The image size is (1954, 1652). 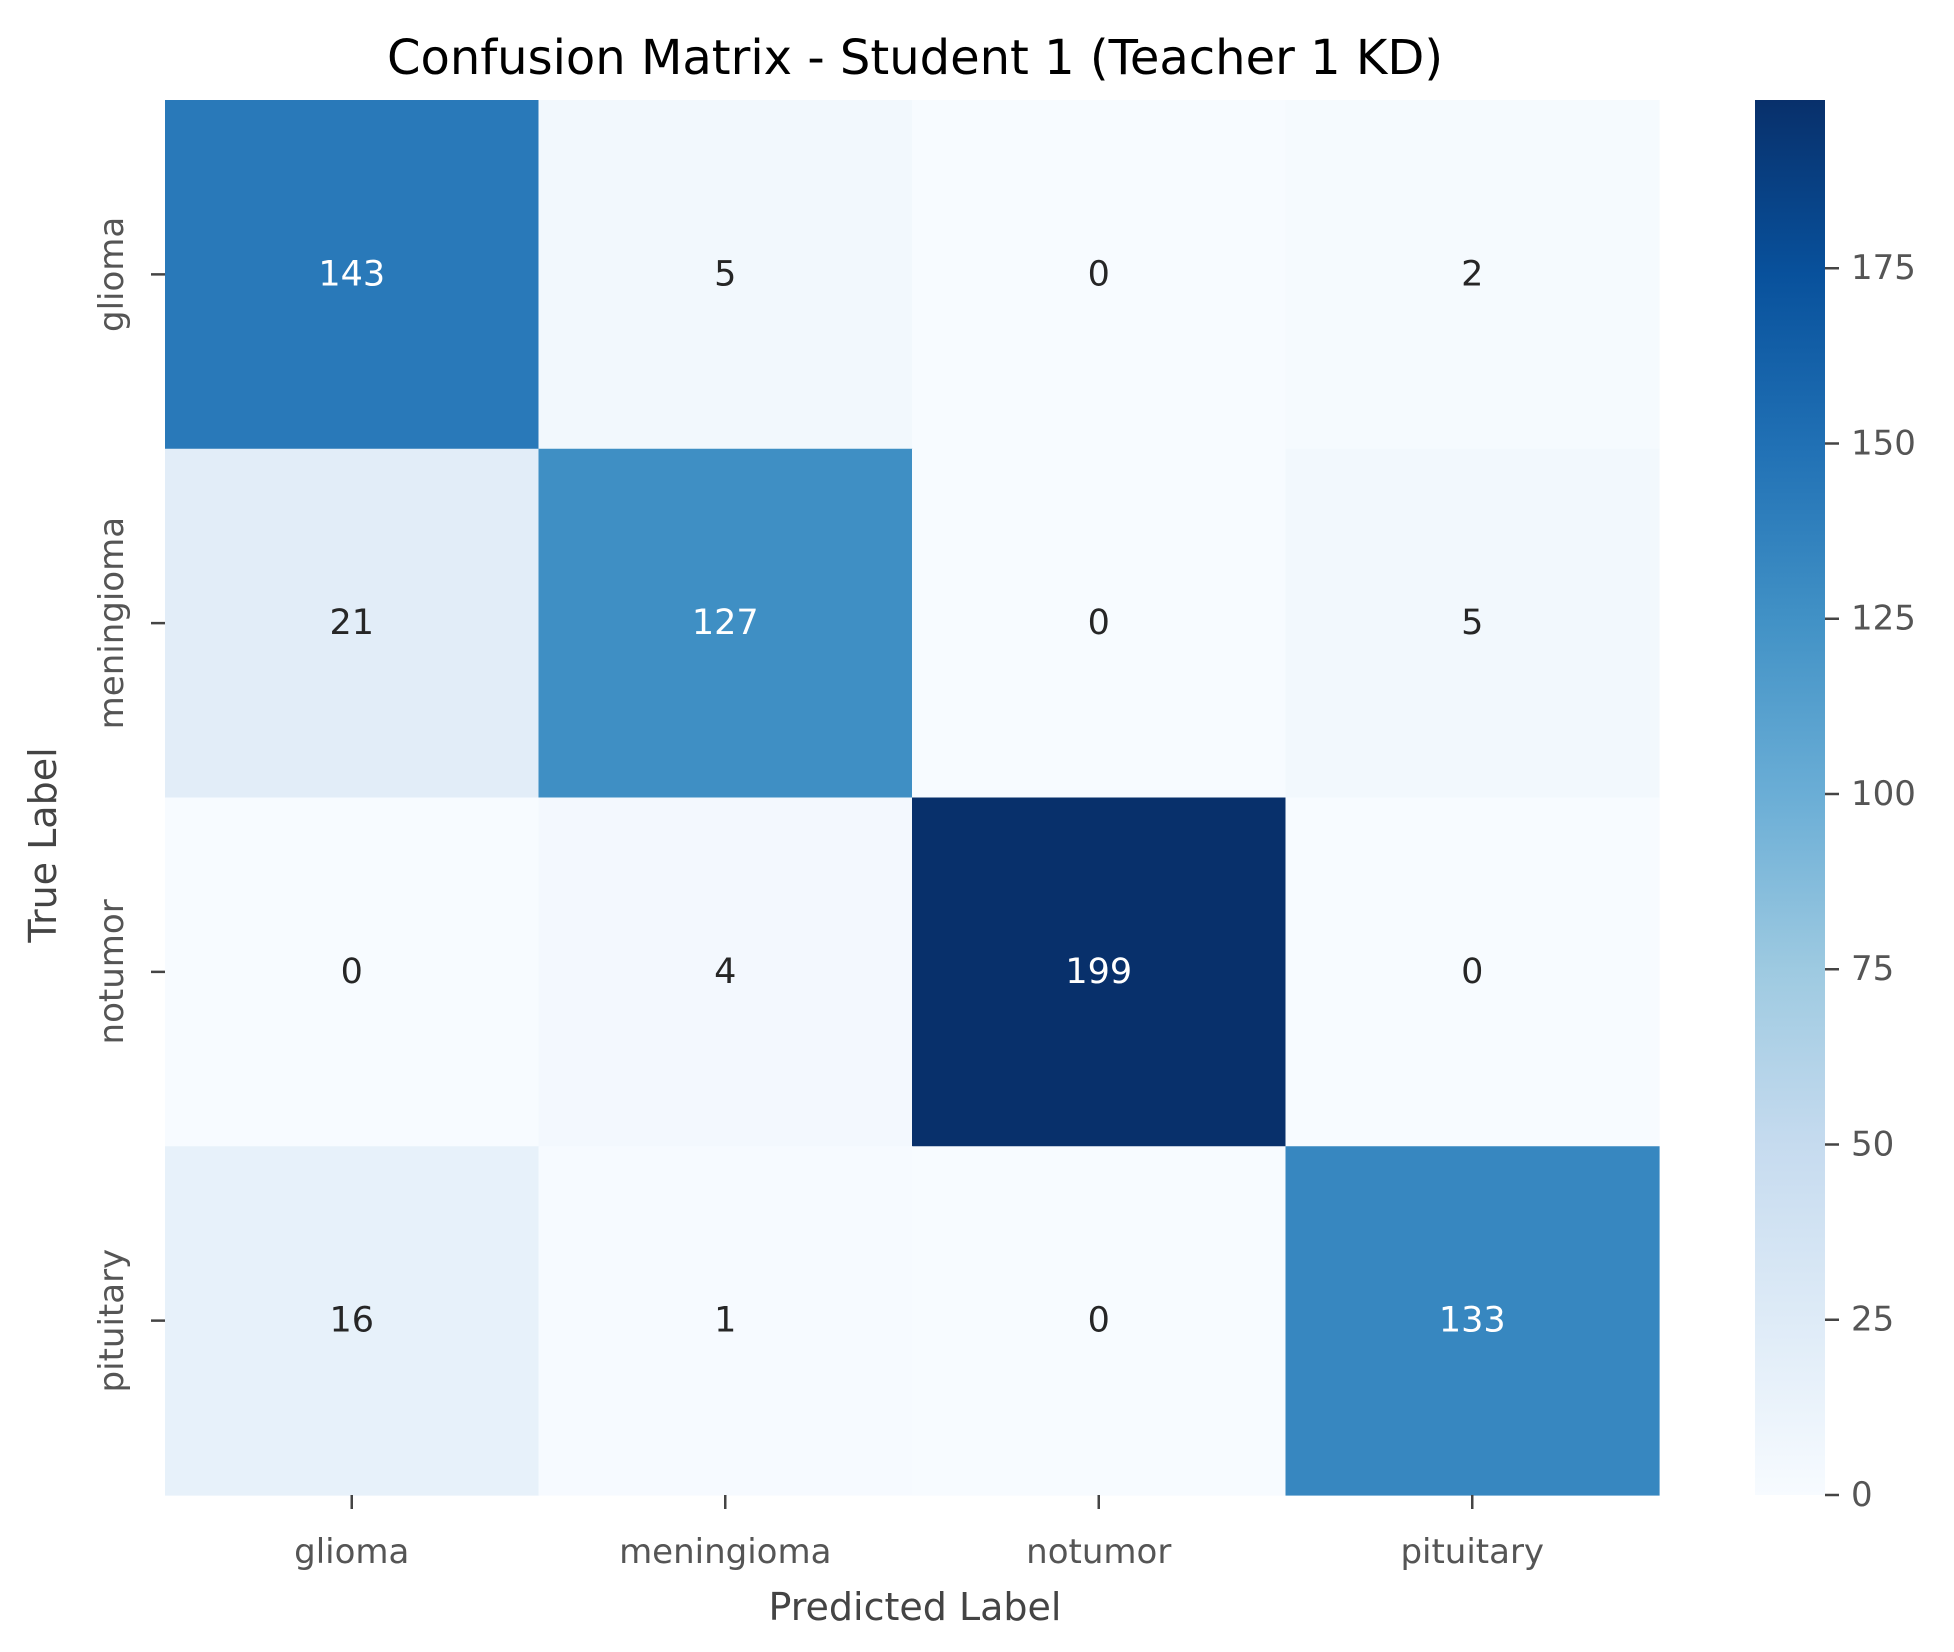 I want to click on cell-value-label: 4, so click(x=725, y=972).